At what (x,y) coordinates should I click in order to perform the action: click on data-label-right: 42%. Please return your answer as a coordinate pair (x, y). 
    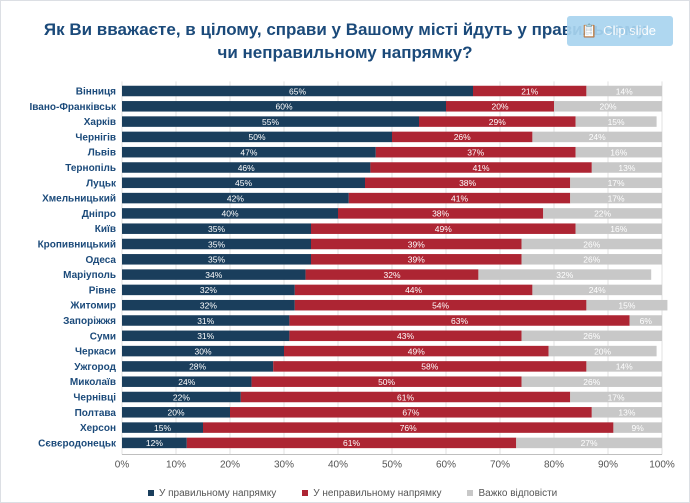
    Looking at the image, I should click on (235, 198).